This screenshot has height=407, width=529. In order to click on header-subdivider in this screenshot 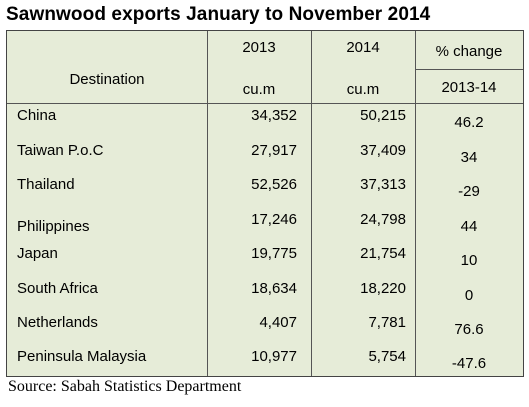, I will do `click(469, 69)`.